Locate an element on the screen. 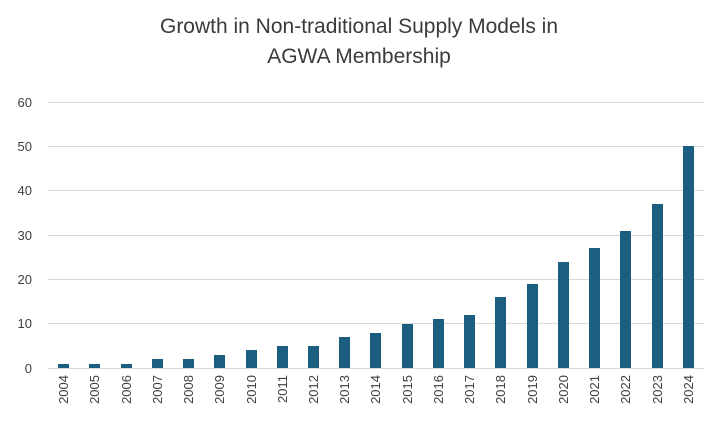 This screenshot has width=718, height=431. y-tick-label-0: 0 is located at coordinates (28, 368).